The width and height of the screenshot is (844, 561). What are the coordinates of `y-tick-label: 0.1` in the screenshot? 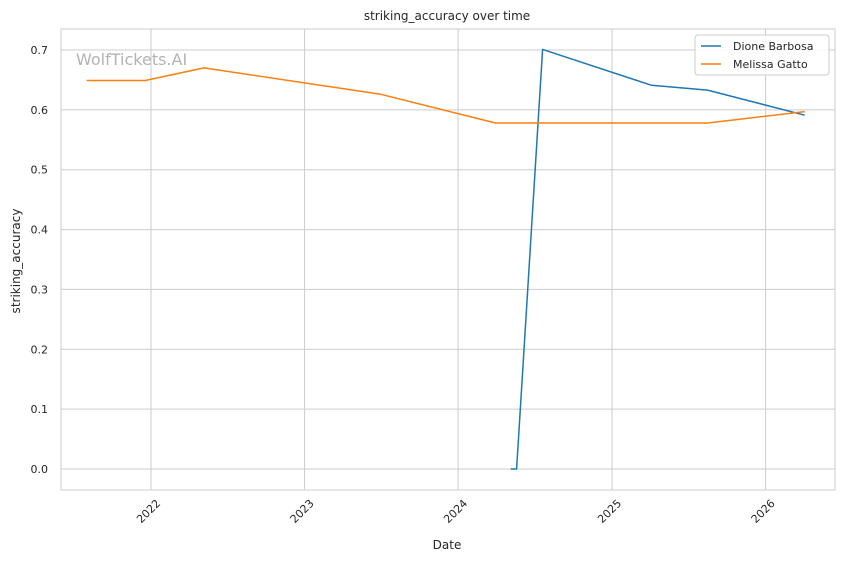 It's located at (40, 409).